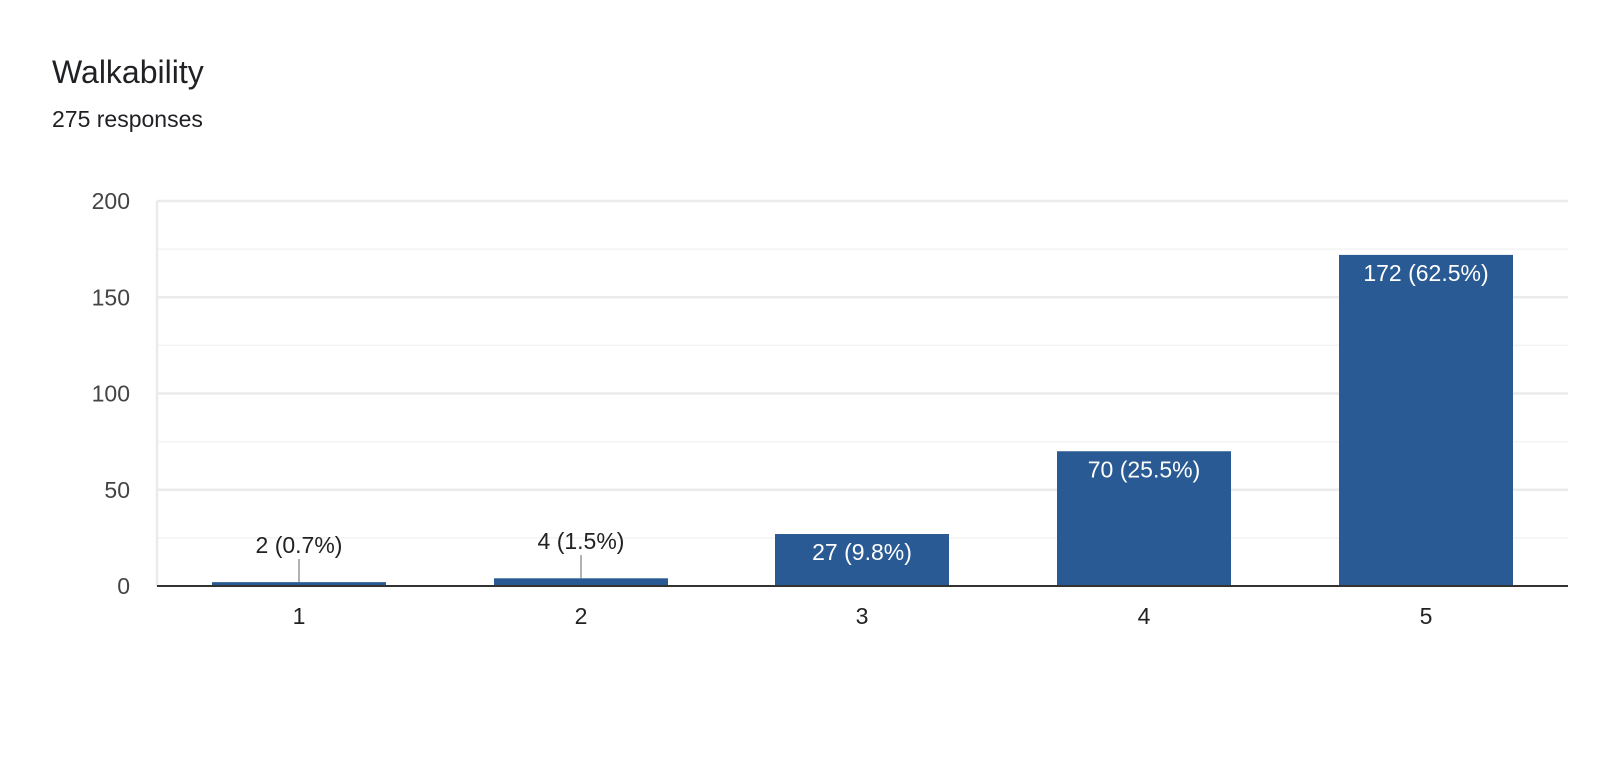 This screenshot has height=761, width=1600. What do you see at coordinates (1426, 616) in the screenshot?
I see `x-tick-label: 5` at bounding box center [1426, 616].